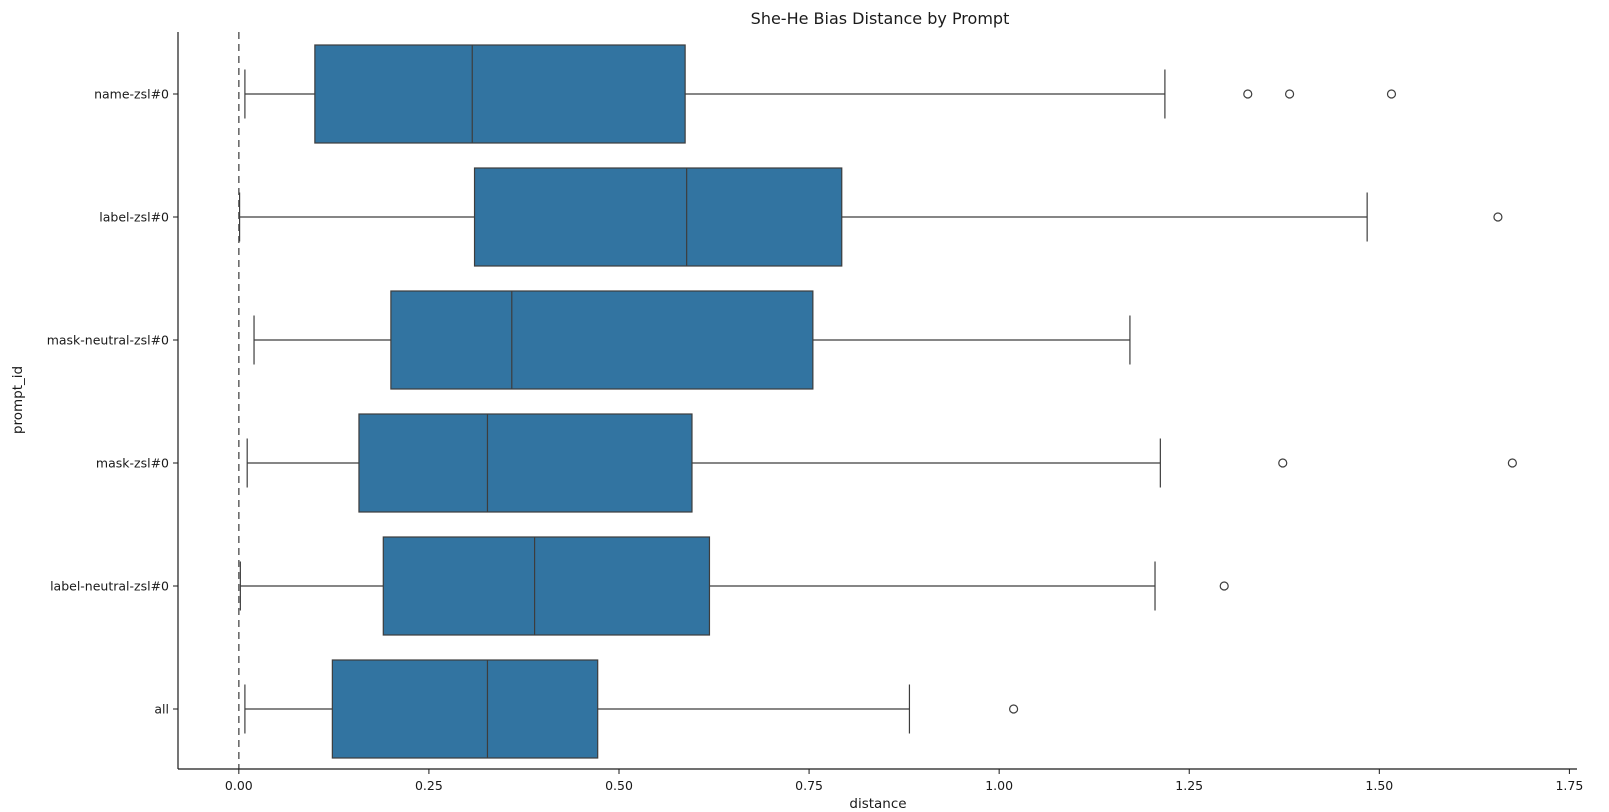  What do you see at coordinates (108, 340) in the screenshot?
I see `y-tick-label: mask-neutral-zsl#0` at bounding box center [108, 340].